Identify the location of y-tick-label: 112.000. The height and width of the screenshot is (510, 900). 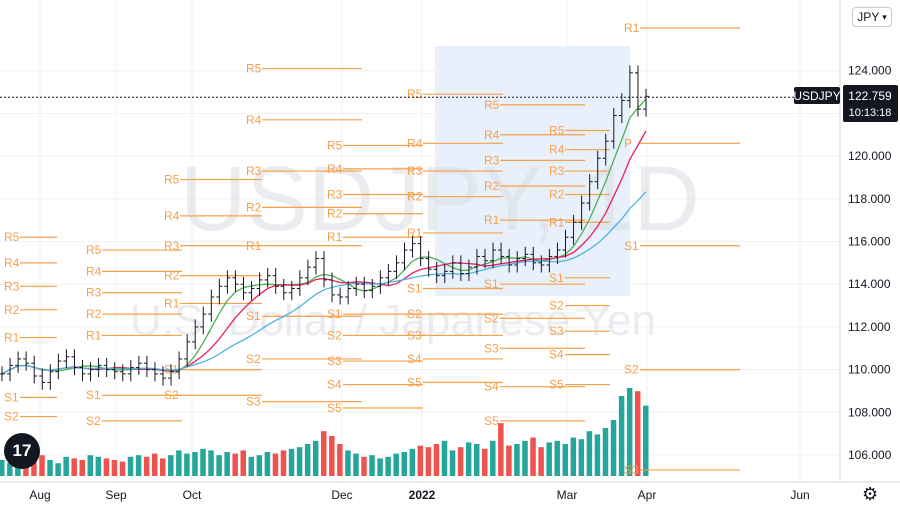
(869, 327).